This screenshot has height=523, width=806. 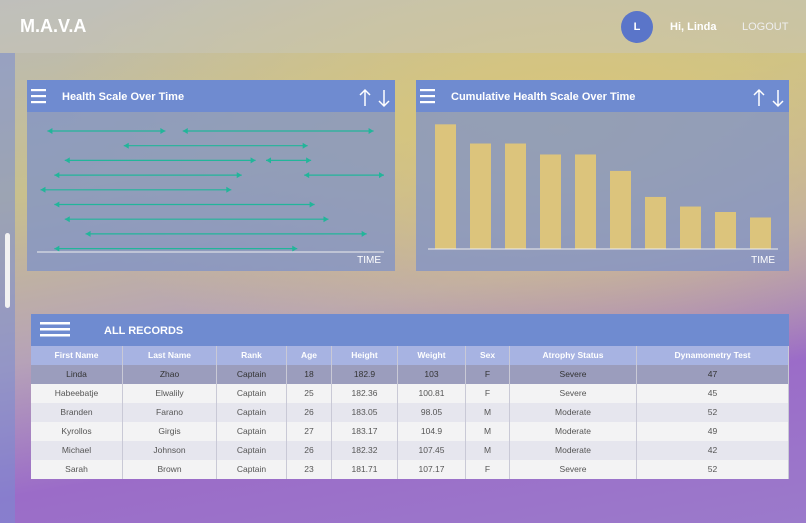 I want to click on table-cell: 183.05, so click(x=365, y=412).